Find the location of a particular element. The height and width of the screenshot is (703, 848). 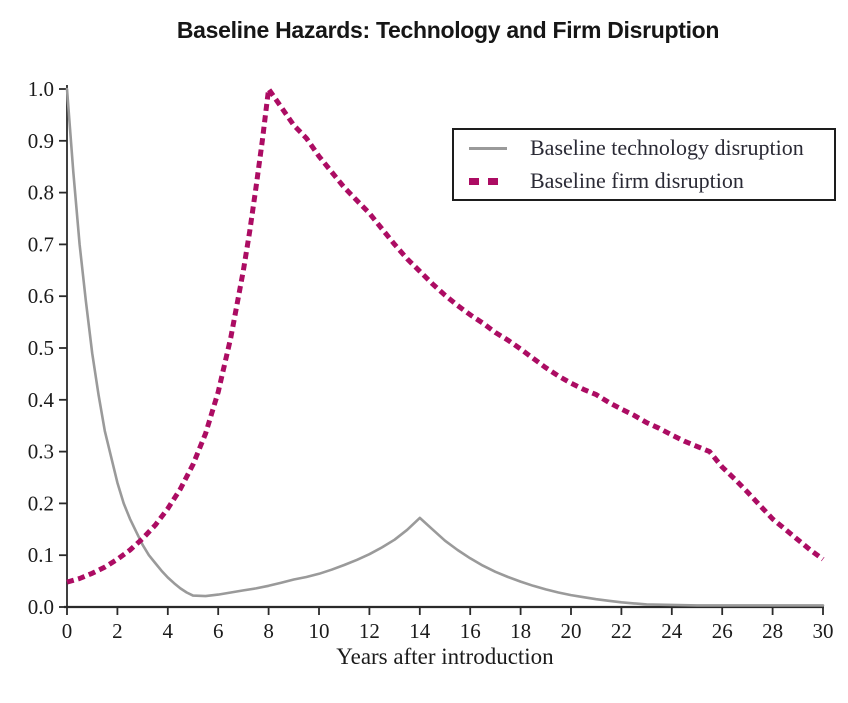

x-tick-label: 10 is located at coordinates (319, 631).